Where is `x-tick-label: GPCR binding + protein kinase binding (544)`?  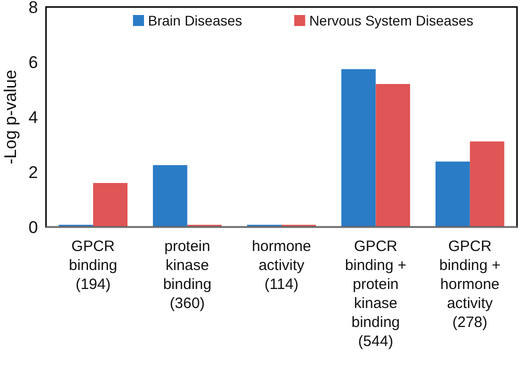
x-tick-label: GPCR binding + protein kinase binding (544) is located at coordinates (376, 294).